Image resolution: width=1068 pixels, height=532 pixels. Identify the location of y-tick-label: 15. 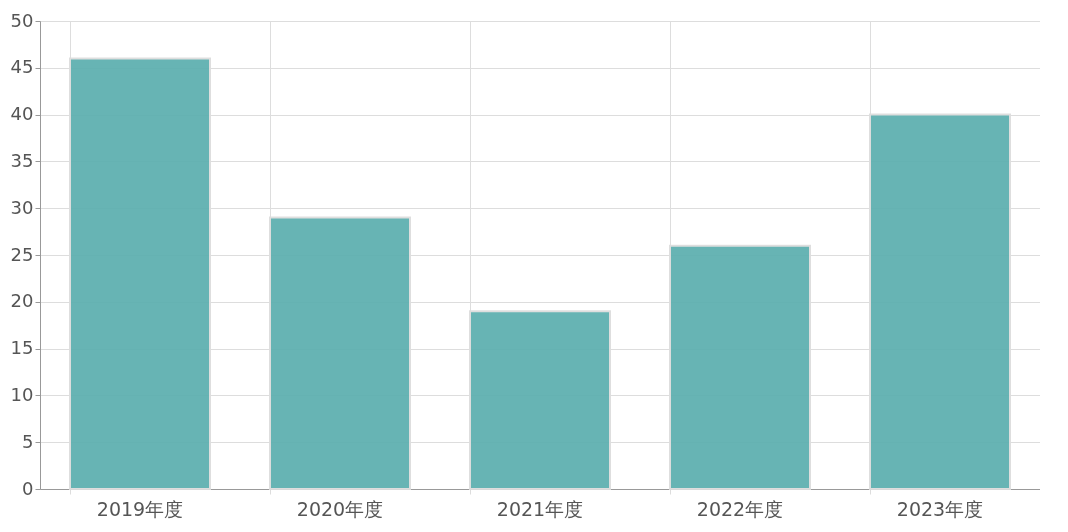
(22, 348).